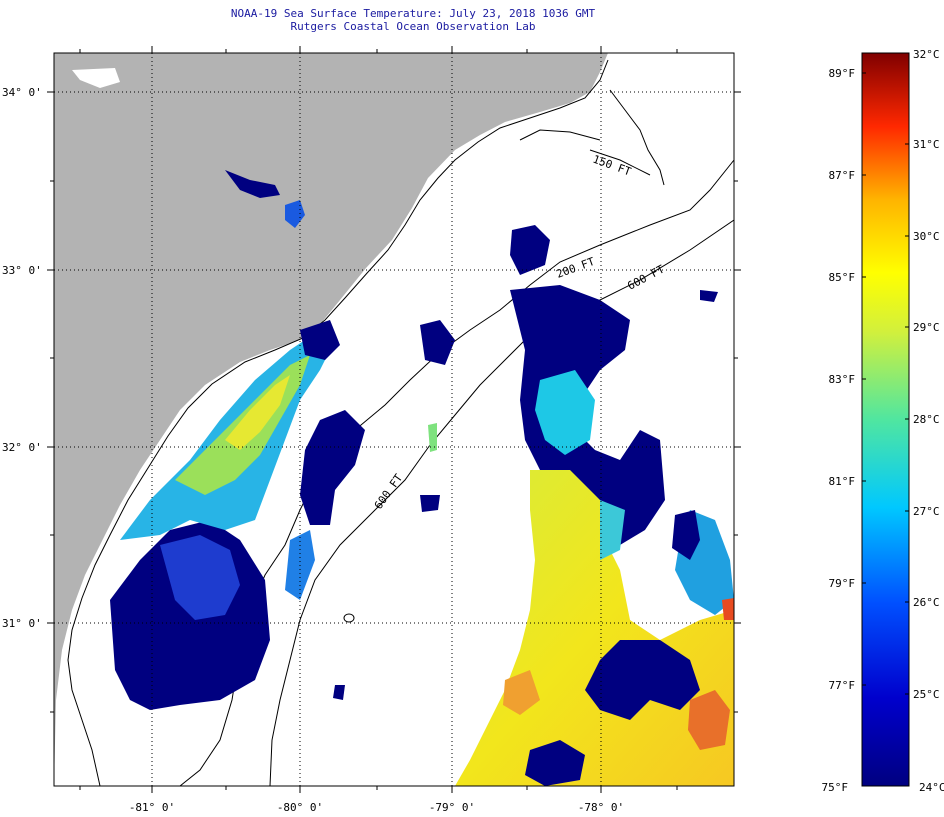 Image resolution: width=944 pixels, height=817 pixels. I want to click on colorbar-label-f: 83°F, so click(842, 379).